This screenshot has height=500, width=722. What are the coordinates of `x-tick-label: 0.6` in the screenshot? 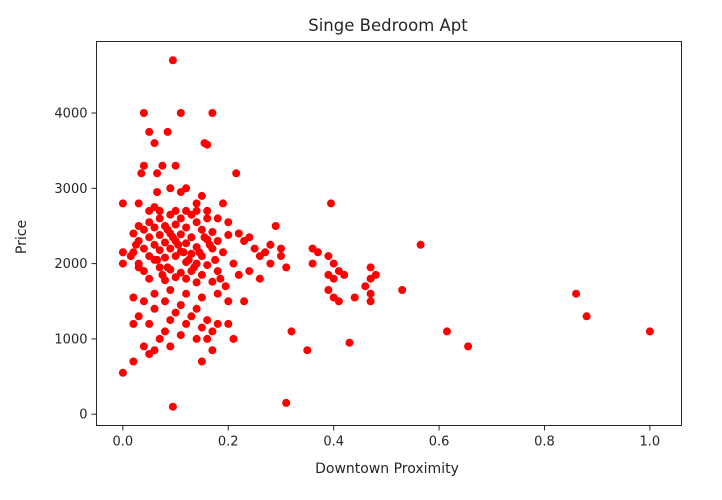 It's located at (439, 442).